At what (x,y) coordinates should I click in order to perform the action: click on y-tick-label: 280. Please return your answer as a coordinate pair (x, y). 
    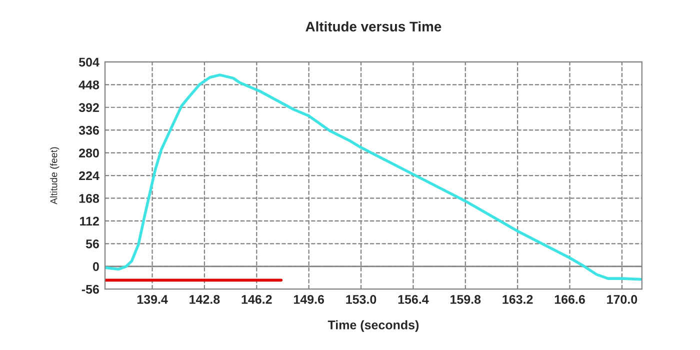
    Looking at the image, I should click on (89, 153).